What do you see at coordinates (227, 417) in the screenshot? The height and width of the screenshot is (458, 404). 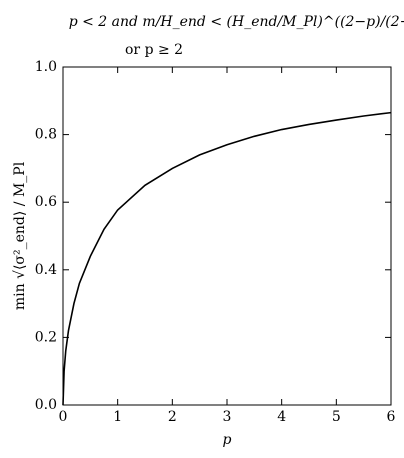 I see `x-tick-label: 3` at bounding box center [227, 417].